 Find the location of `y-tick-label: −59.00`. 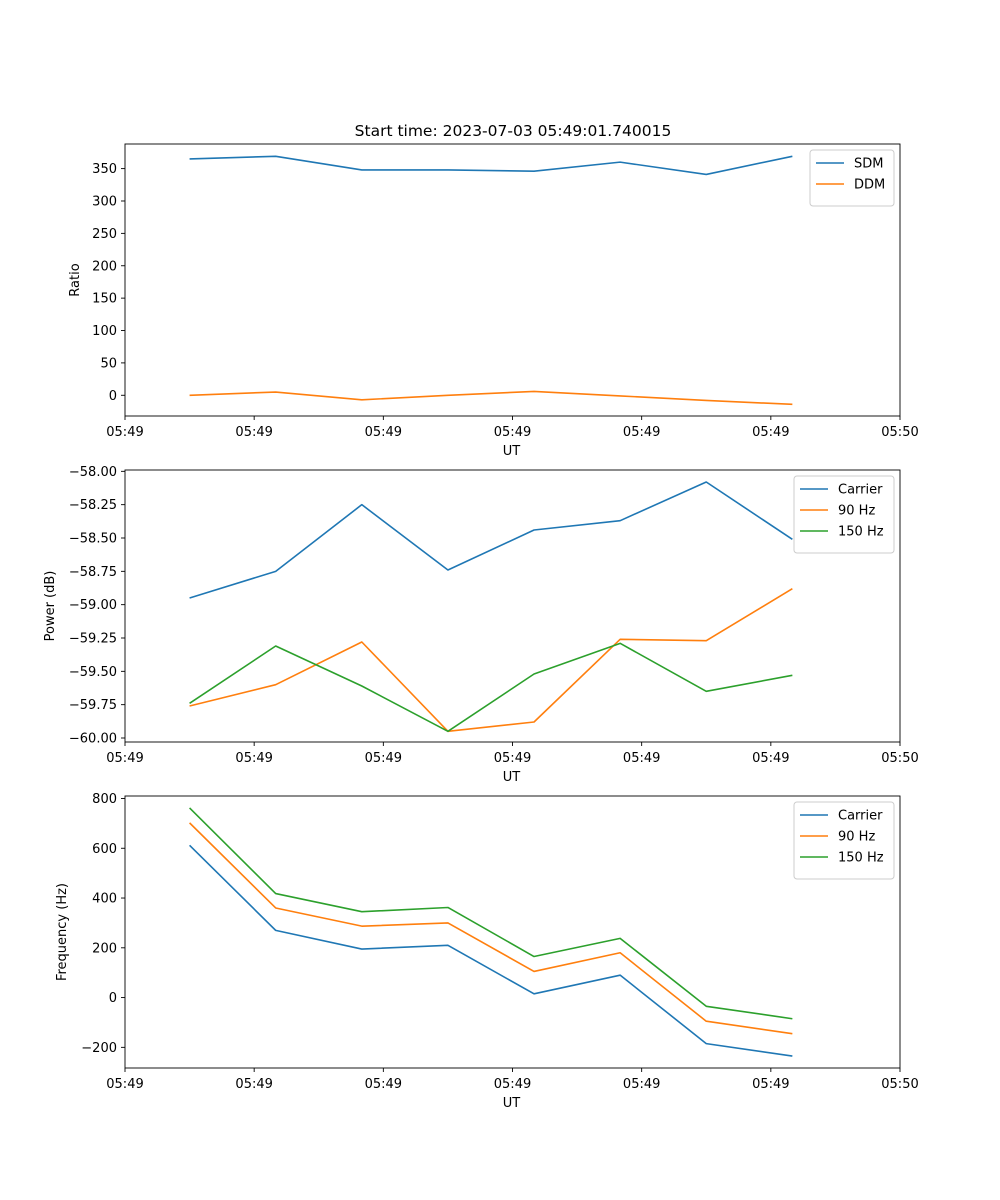

y-tick-label: −59.00 is located at coordinates (93, 605).